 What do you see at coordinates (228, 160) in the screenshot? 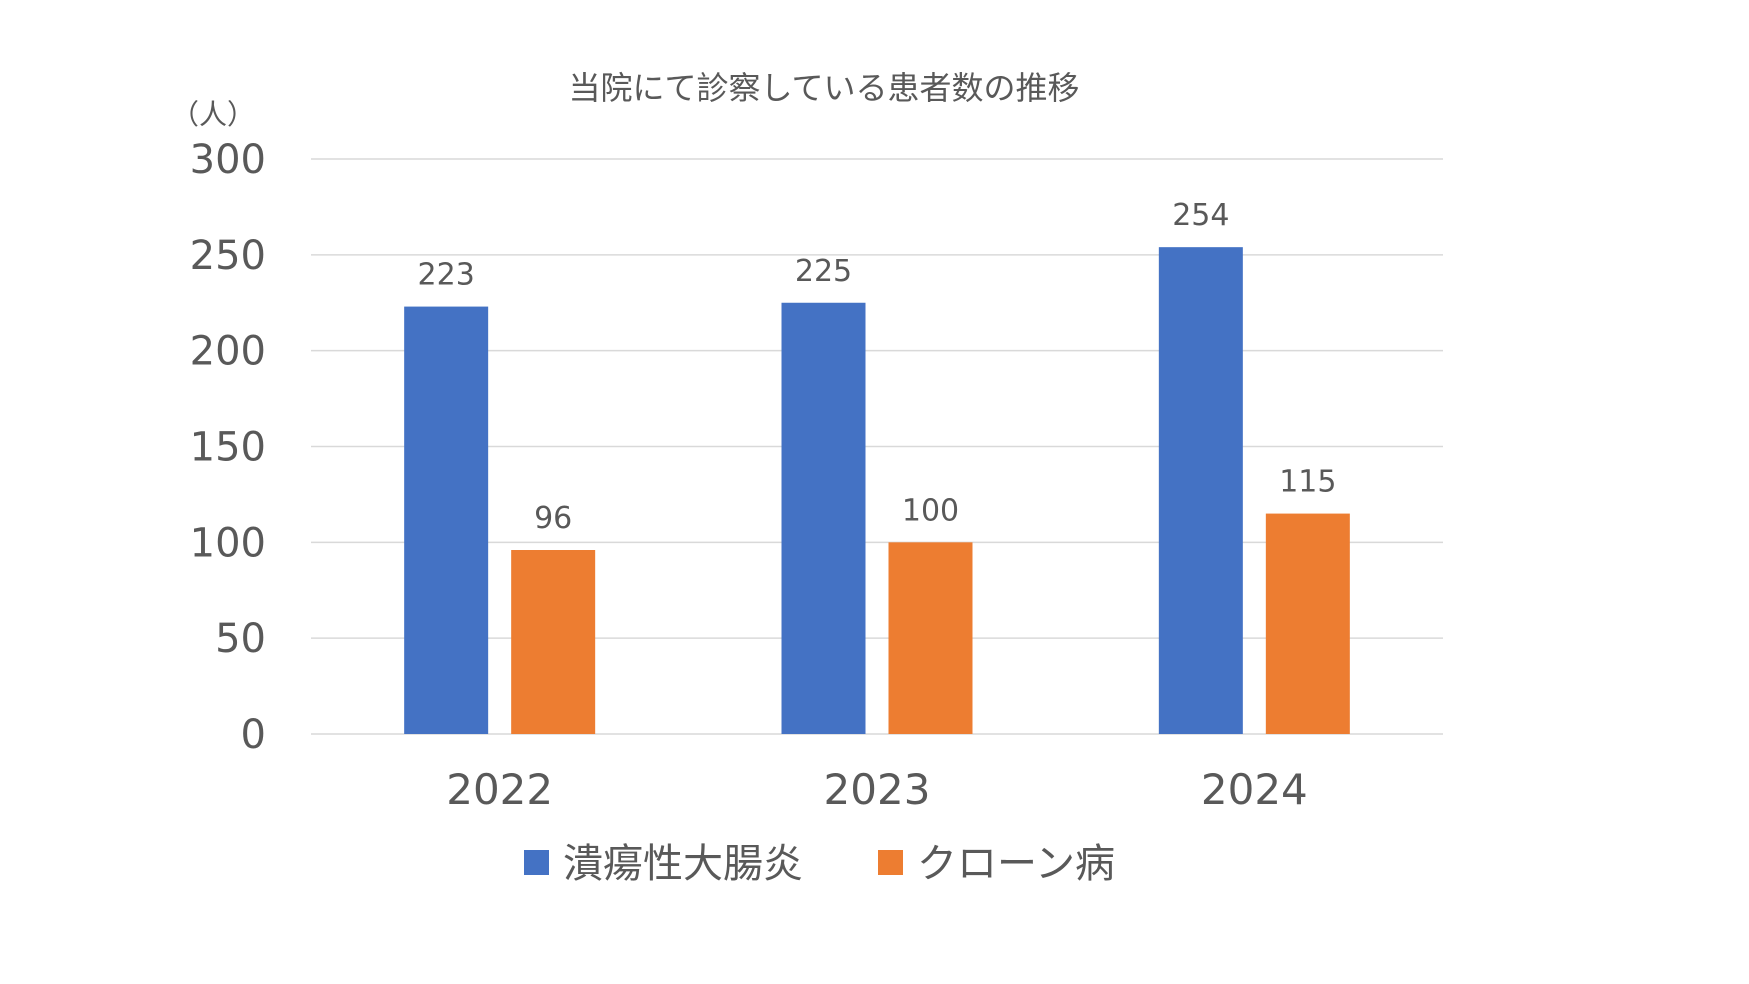
I see `y-tick-label: 300` at bounding box center [228, 160].